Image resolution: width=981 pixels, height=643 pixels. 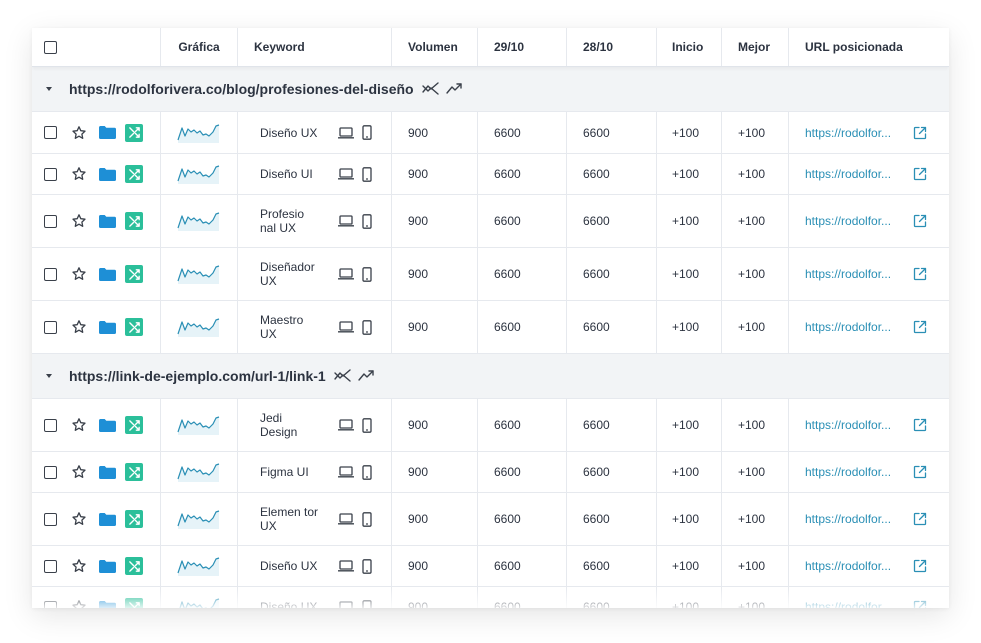 I want to click on header-grafica: Gráfica, so click(x=198, y=47).